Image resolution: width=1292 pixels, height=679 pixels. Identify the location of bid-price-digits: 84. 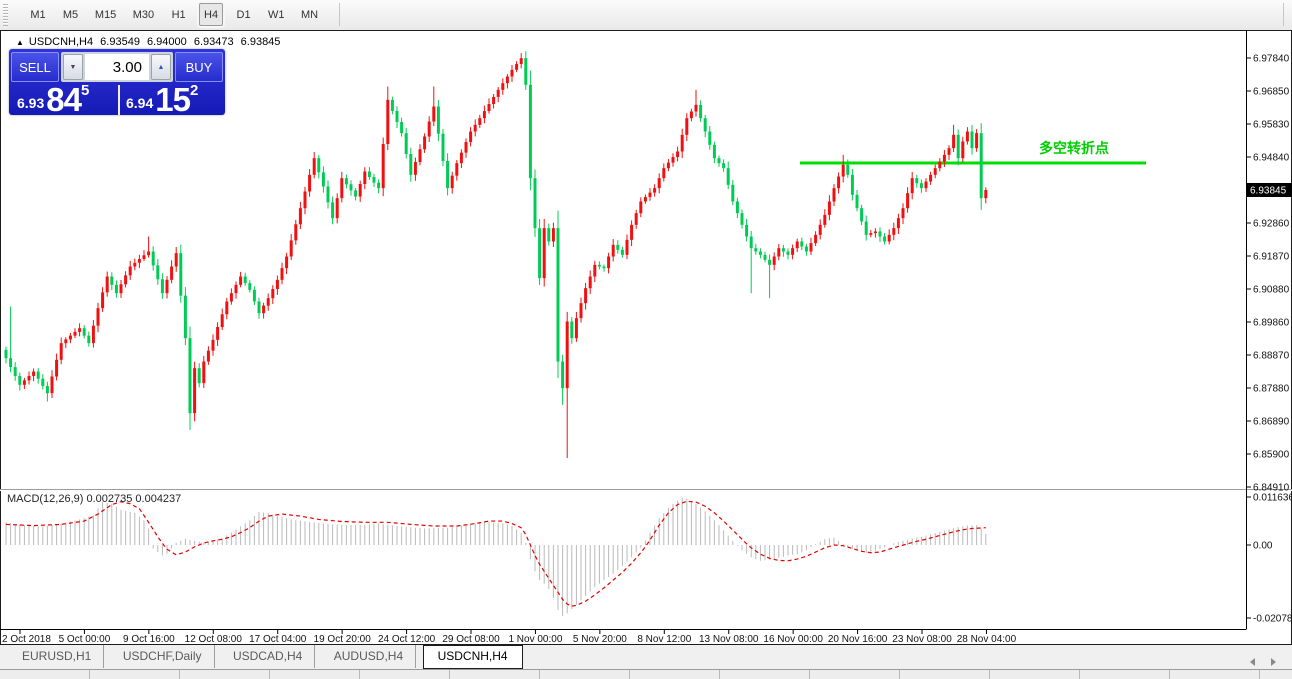
(64, 99).